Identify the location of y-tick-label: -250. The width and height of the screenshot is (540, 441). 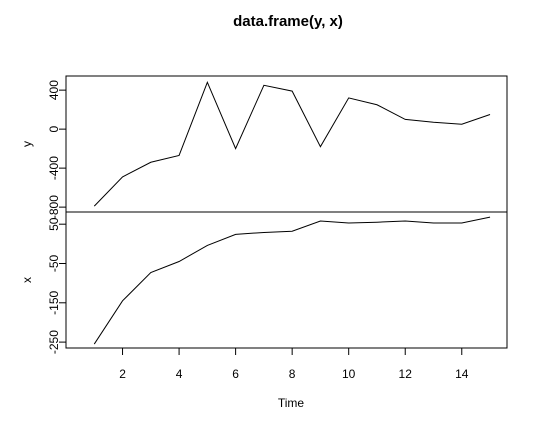
(54, 342).